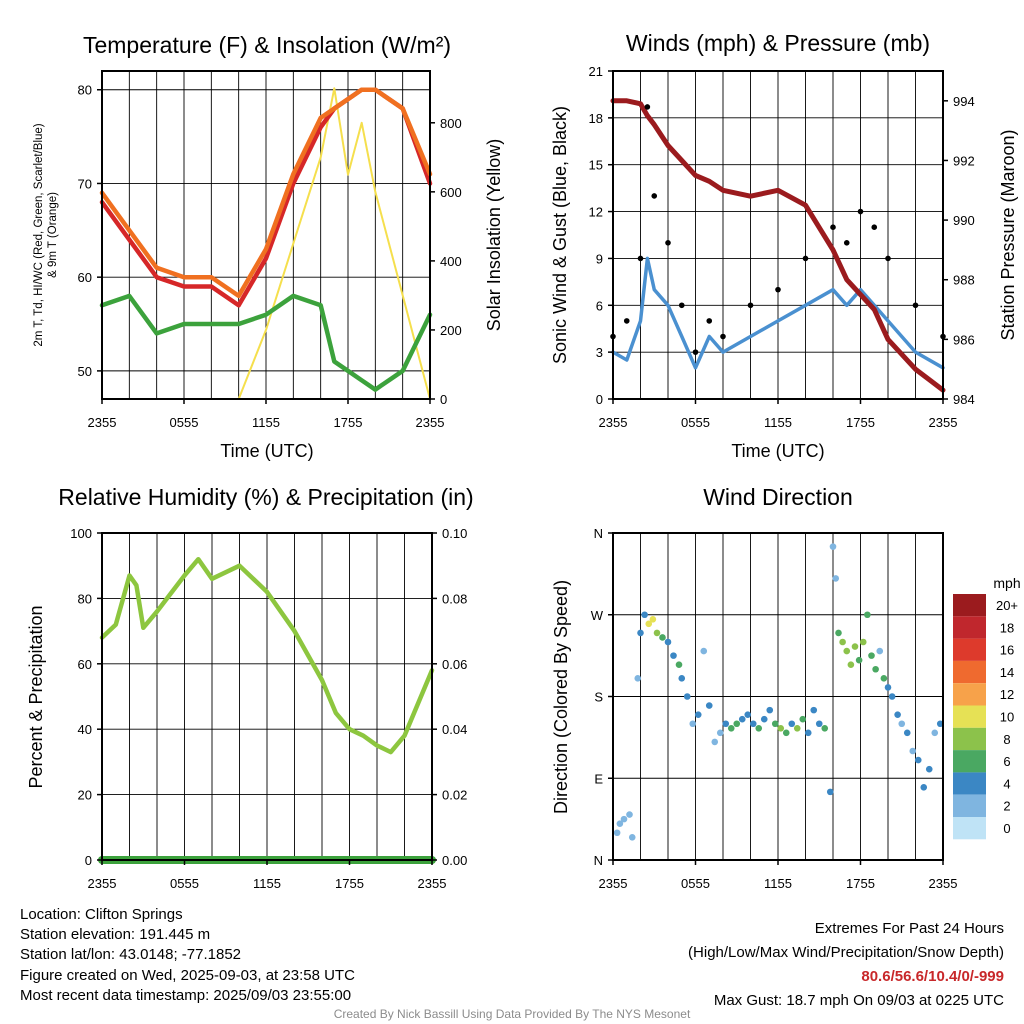 This screenshot has width=1024, height=1024. What do you see at coordinates (1007, 627) in the screenshot?
I see `legend-label: 18` at bounding box center [1007, 627].